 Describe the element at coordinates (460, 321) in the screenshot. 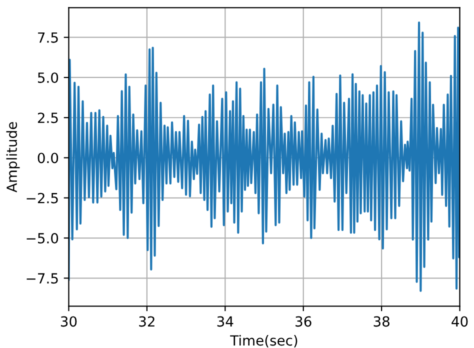

I see `x-tick-label: 40` at that location.